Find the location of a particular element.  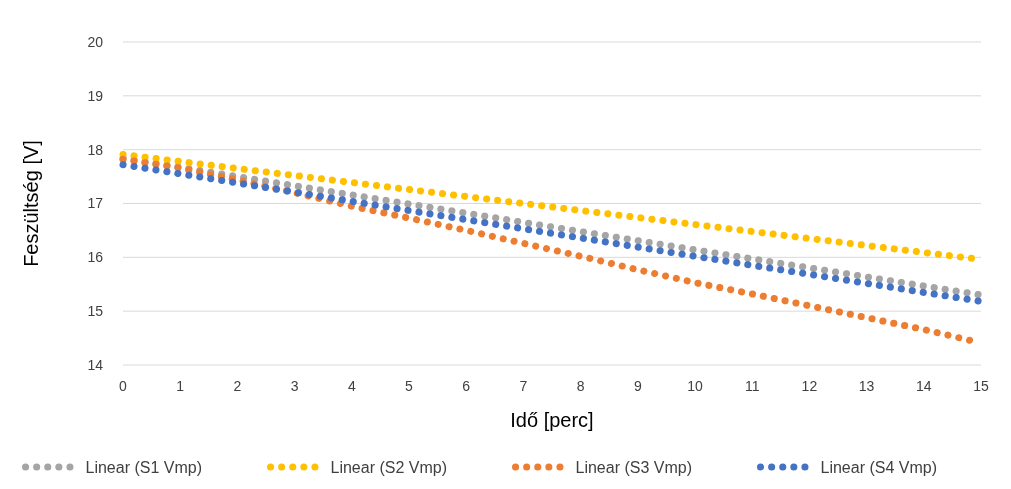

x-tick-label: 3 is located at coordinates (294, 386).